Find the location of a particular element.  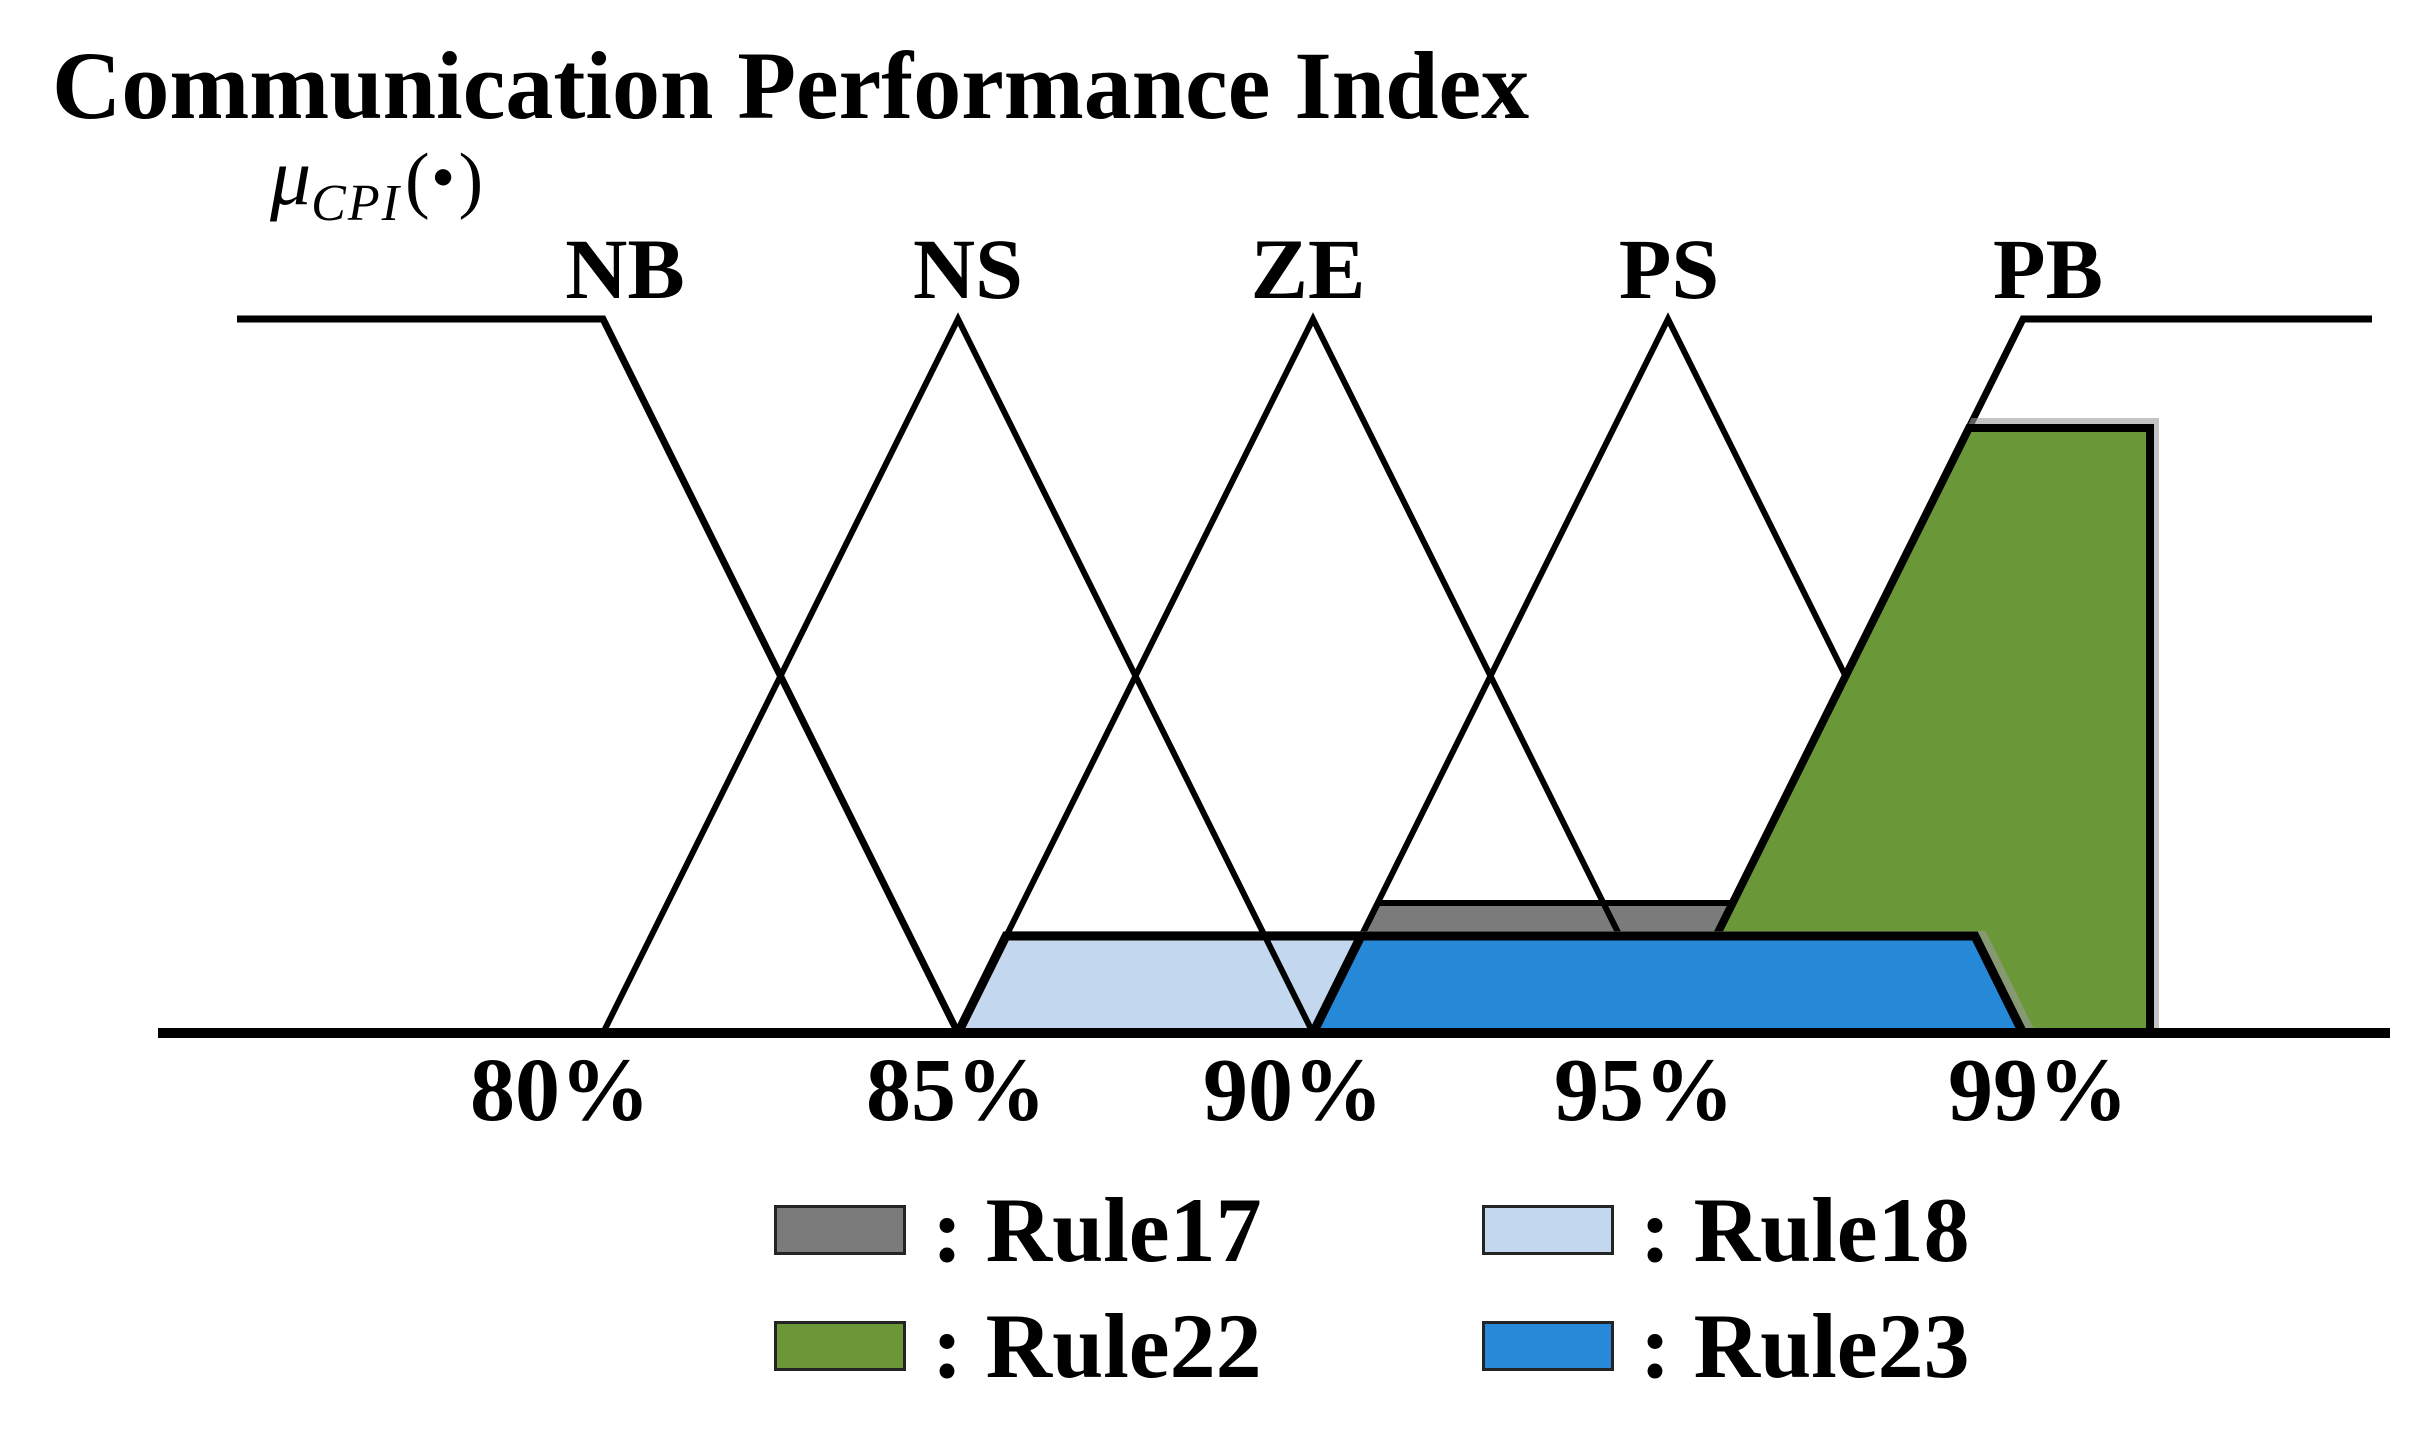

mu-subscript: CPI is located at coordinates (356, 203).